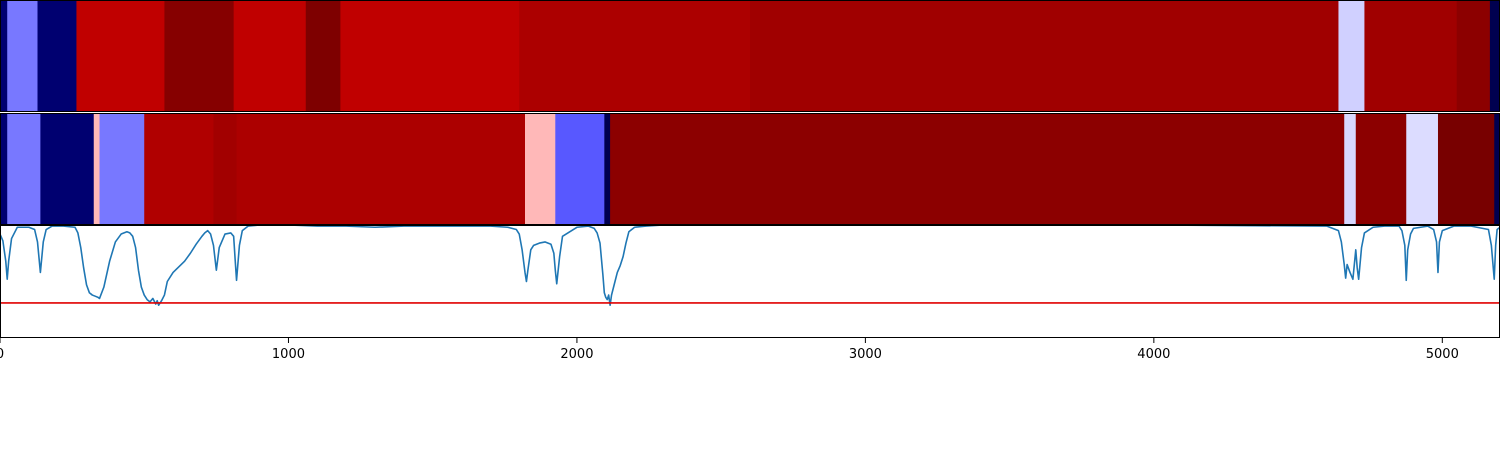 This screenshot has width=1500, height=450. I want to click on x-axis: 0 1000 2000 3000 4000 5000, so click(729, 350).